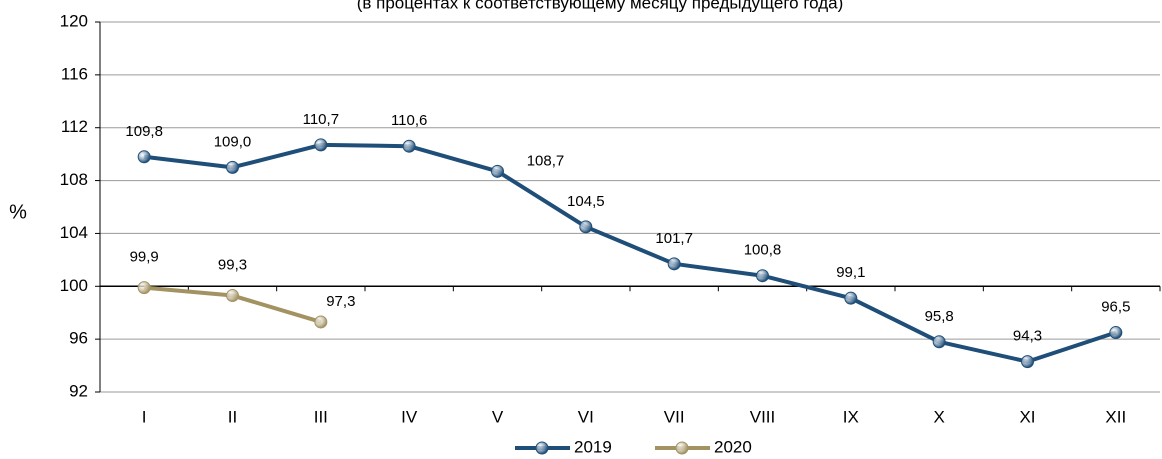 The width and height of the screenshot is (1162, 459). What do you see at coordinates (74, 232) in the screenshot?
I see `y-tick-label: 104` at bounding box center [74, 232].